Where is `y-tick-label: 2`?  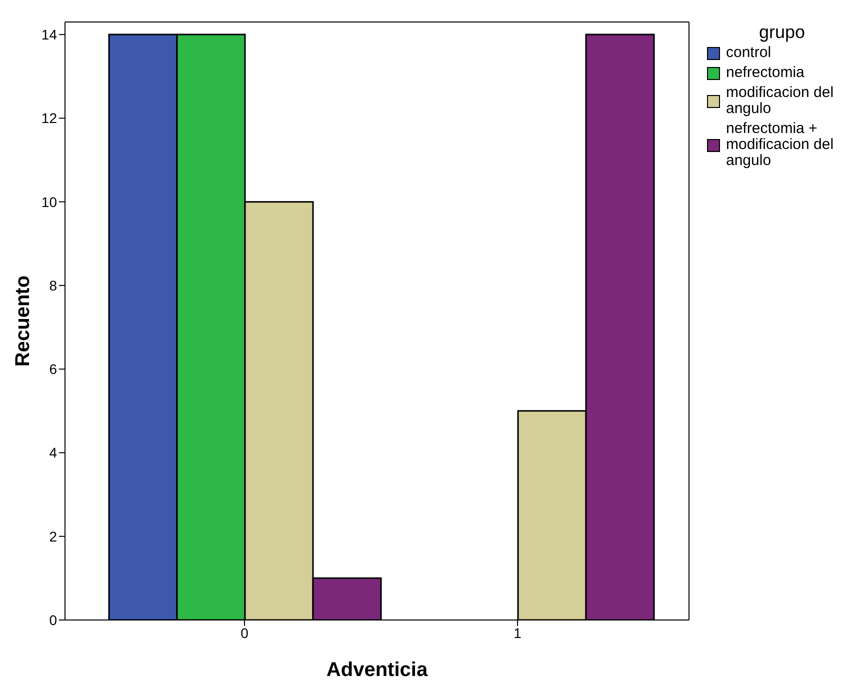 y-tick-label: 2 is located at coordinates (53, 536).